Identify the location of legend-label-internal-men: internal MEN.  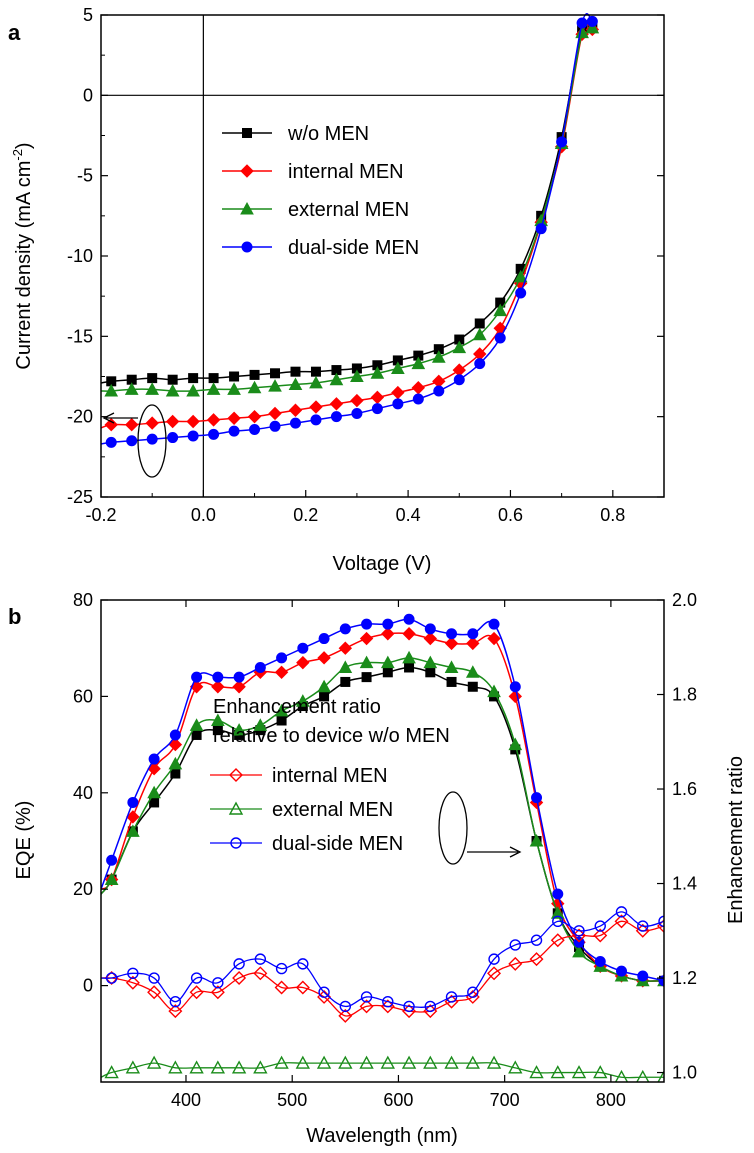
(346, 172).